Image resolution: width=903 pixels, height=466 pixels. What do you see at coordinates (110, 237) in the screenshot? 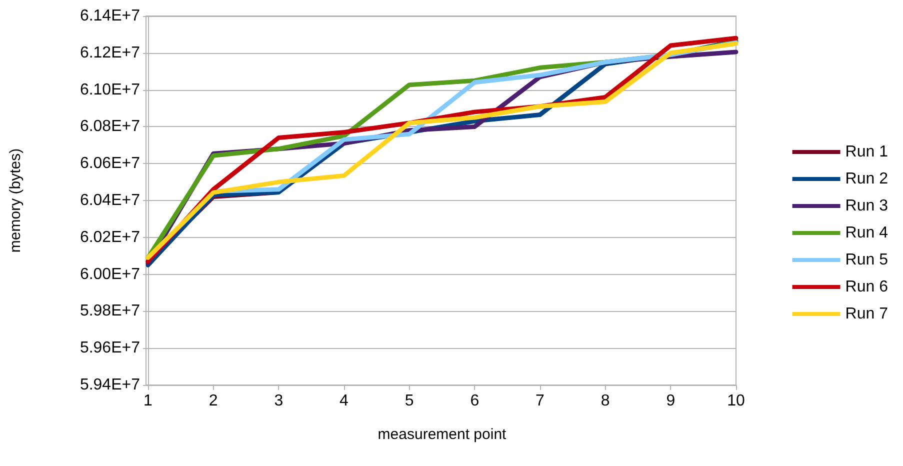
I see `y-tick-label: 6.02E+7` at bounding box center [110, 237].